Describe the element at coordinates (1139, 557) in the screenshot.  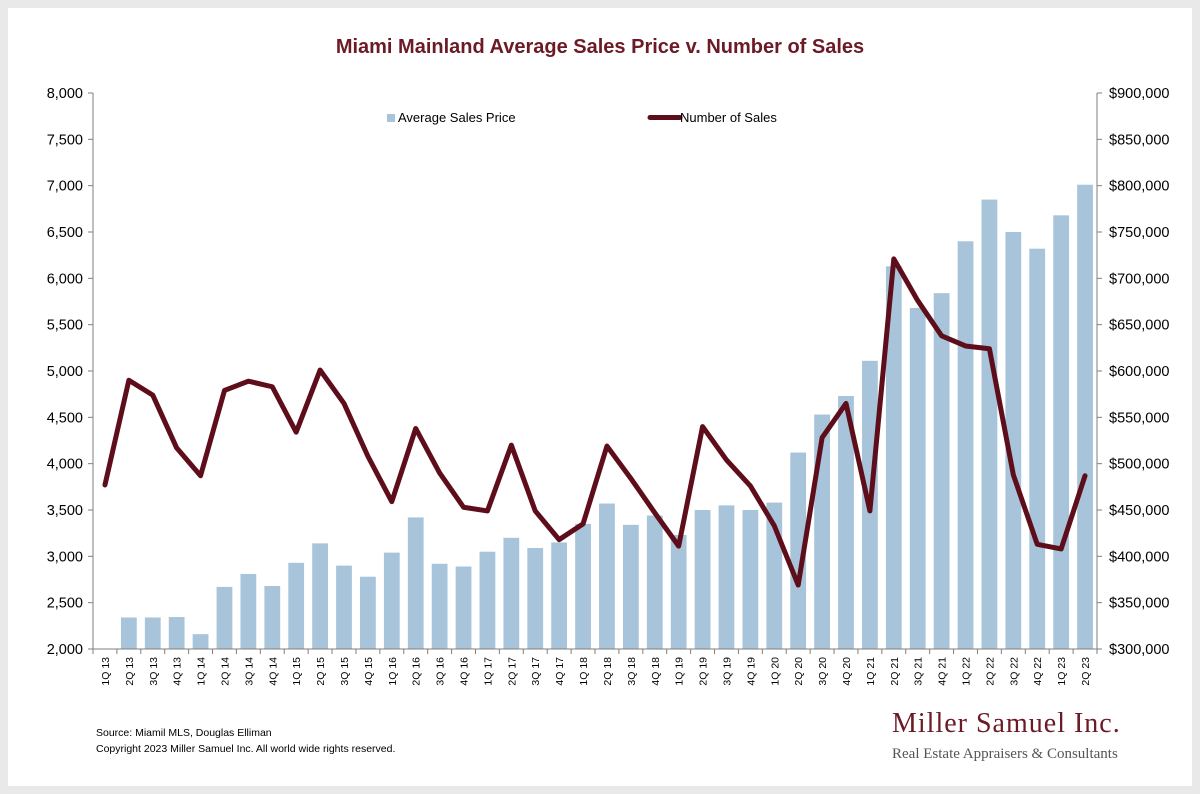
I see `right-tick-label: $400,000` at that location.